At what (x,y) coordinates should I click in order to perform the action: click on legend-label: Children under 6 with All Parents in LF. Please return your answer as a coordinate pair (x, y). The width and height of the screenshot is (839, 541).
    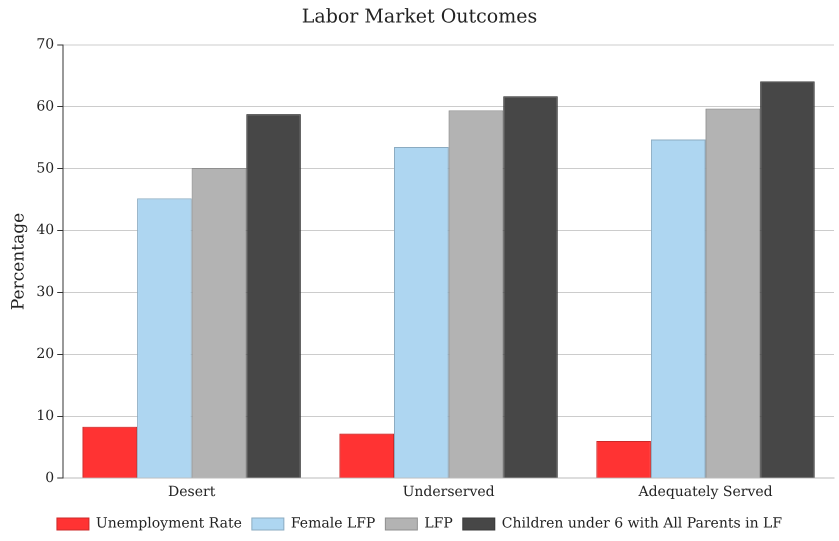
    Looking at the image, I should click on (642, 524).